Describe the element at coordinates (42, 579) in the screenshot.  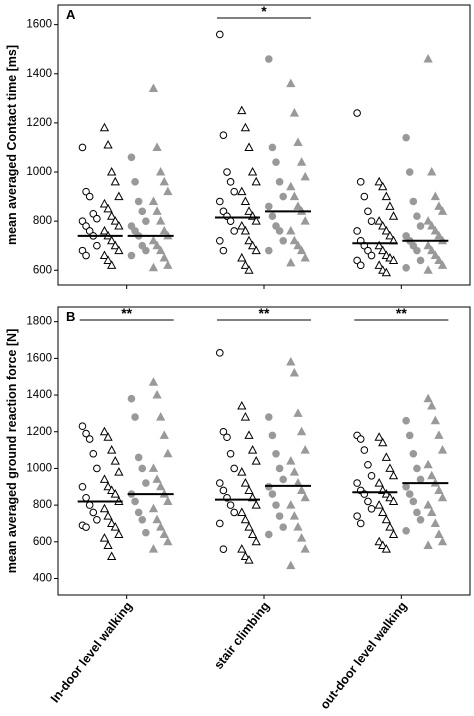
I see `y-tick-label: 400` at that location.